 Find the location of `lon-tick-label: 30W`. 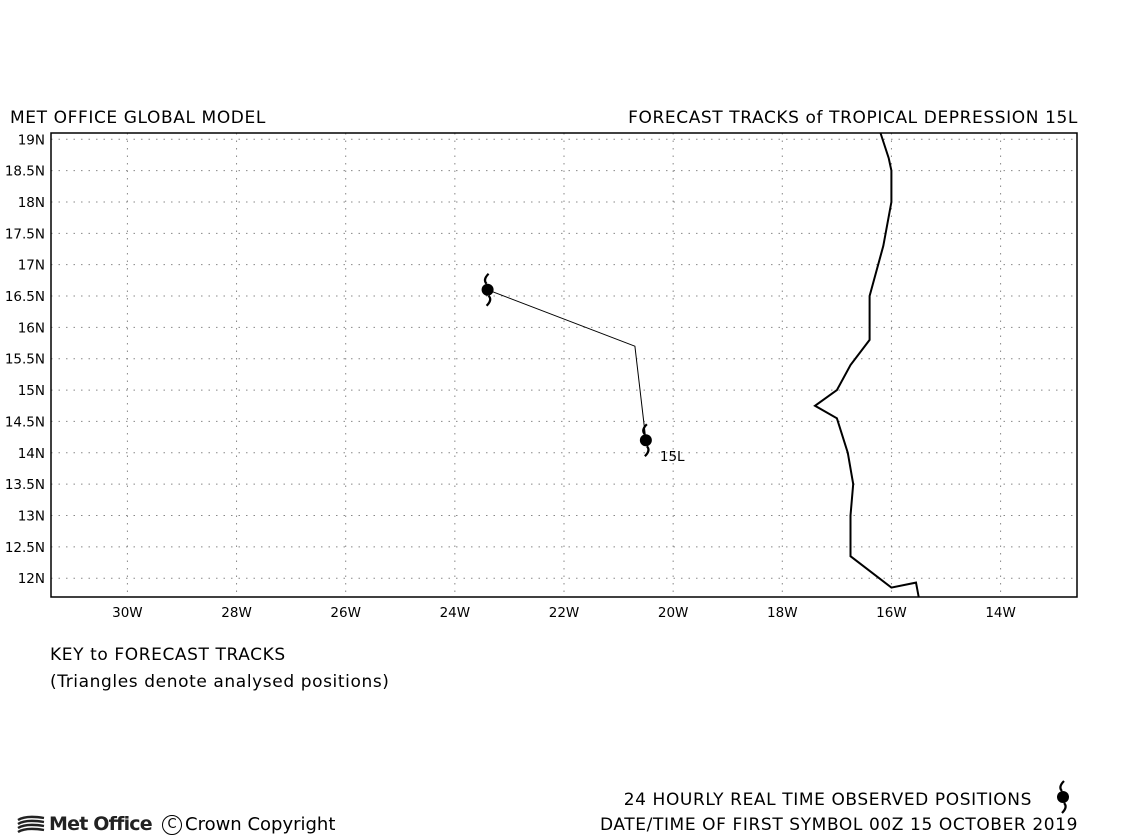

lon-tick-label: 30W is located at coordinates (127, 613).